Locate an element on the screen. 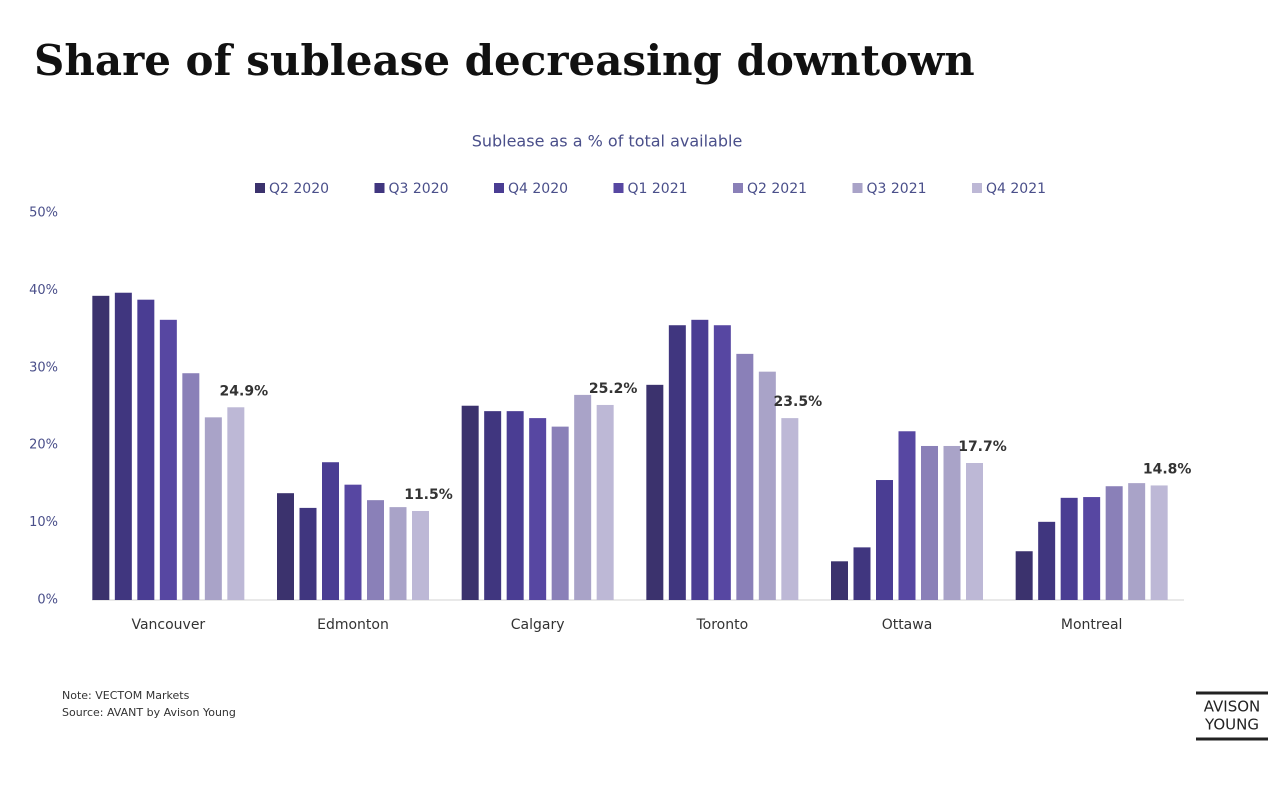  data-label: 23.5% is located at coordinates (798, 402).